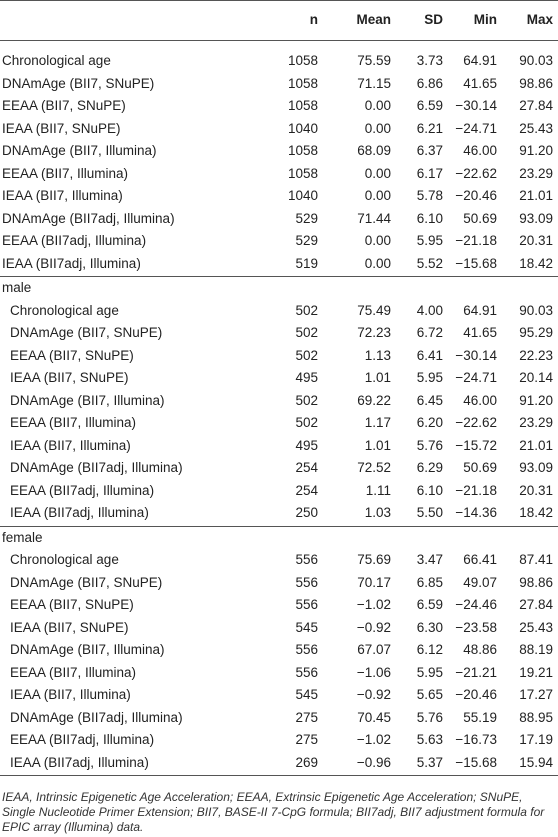 The height and width of the screenshot is (837, 558). I want to click on cell-value: 49.07, so click(480, 582).